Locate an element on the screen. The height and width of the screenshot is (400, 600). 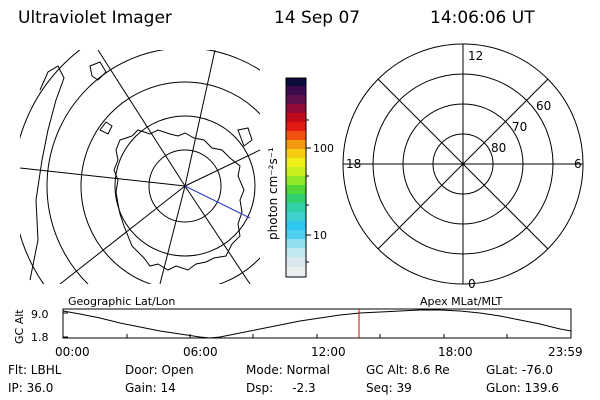
status-gc-alt: GC Alt: 8.6 Re is located at coordinates (408, 370).